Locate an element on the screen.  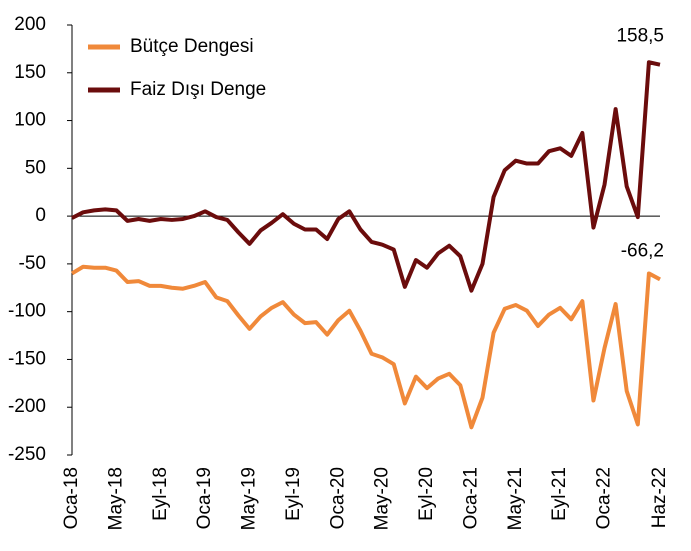
y-tick-label: 150 is located at coordinates (30, 72).